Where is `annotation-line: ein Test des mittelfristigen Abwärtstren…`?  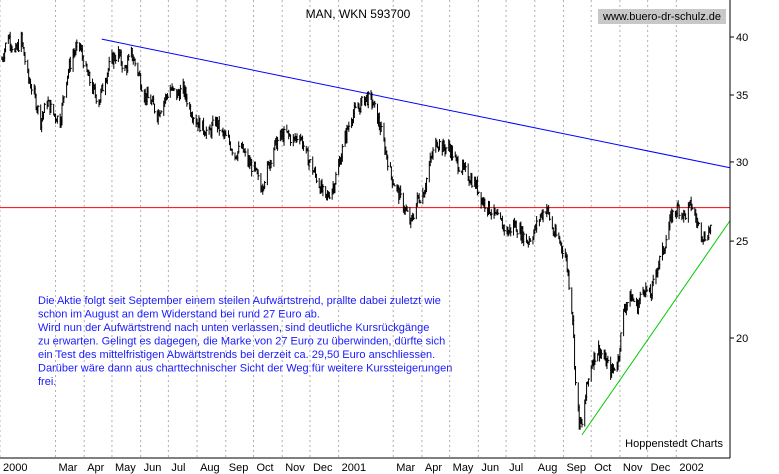
annotation-line: ein Test des mittelfristigen Abwärtstren… is located at coordinates (236, 355).